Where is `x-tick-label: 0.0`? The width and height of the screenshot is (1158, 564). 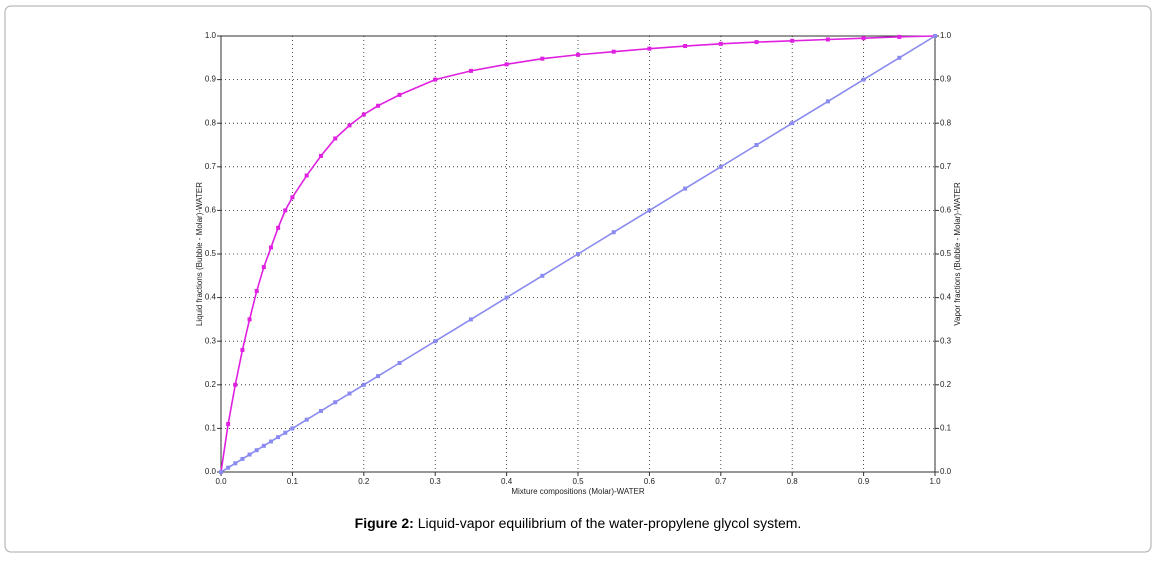
x-tick-label: 0.0 is located at coordinates (221, 481).